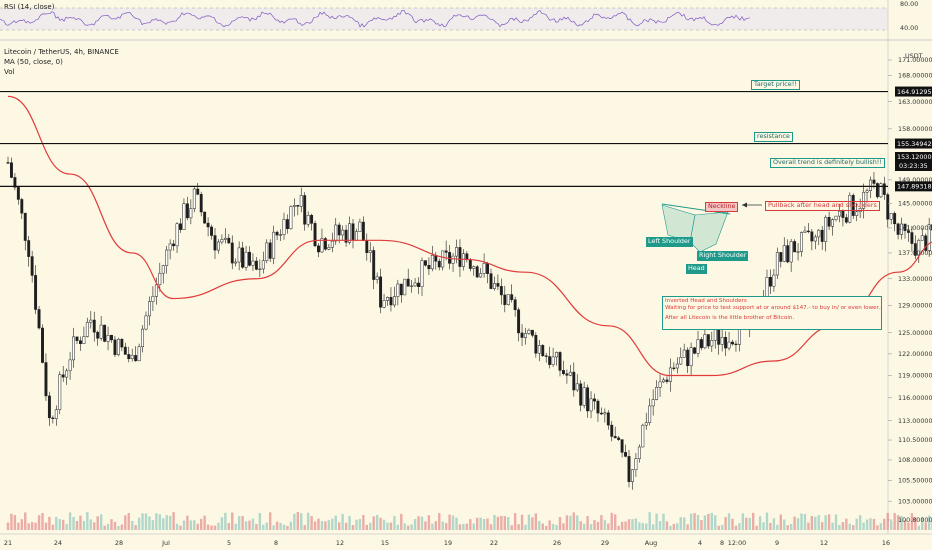 The width and height of the screenshot is (932, 550). I want to click on symbol-title: Litecoin / TetherUS, 4h, BINANCE, so click(61, 52).